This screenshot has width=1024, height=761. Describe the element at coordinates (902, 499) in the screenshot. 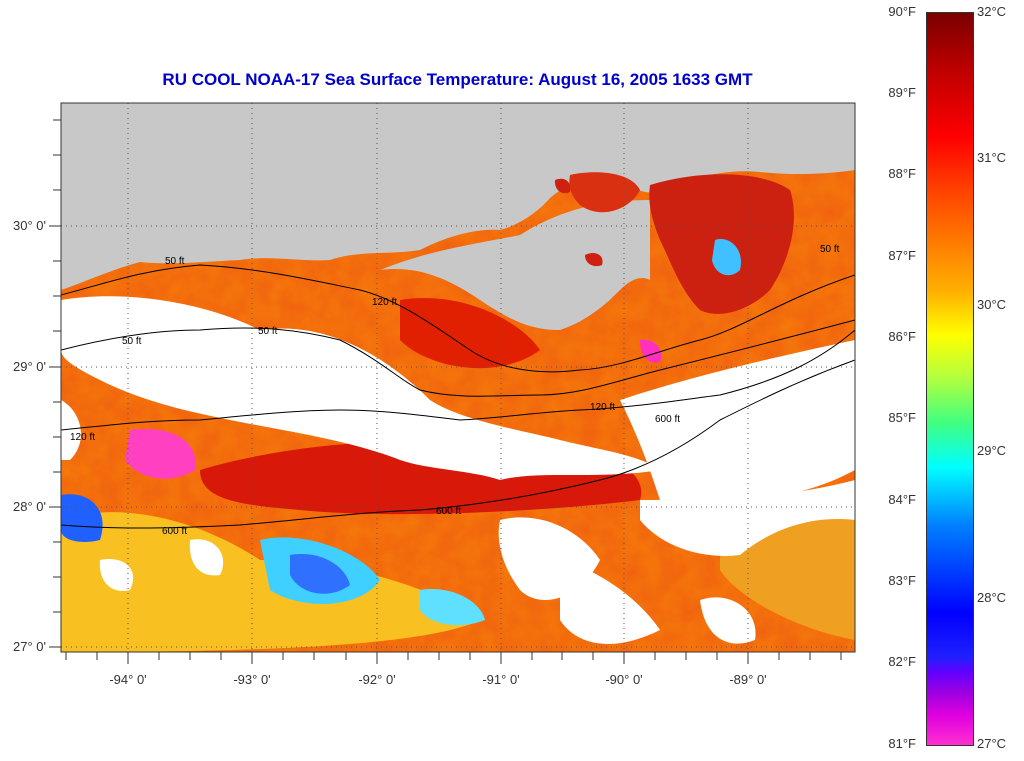

I see `fahrenheit-label: 84°F` at that location.